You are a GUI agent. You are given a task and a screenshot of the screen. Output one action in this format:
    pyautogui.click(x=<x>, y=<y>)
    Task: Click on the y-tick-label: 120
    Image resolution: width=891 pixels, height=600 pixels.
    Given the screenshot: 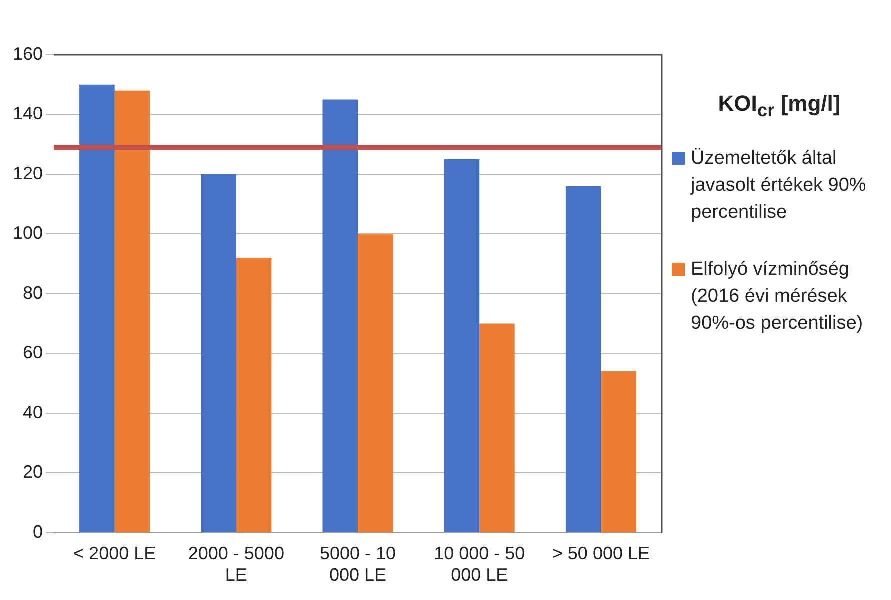 What is the action you would take?
    pyautogui.click(x=28, y=173)
    